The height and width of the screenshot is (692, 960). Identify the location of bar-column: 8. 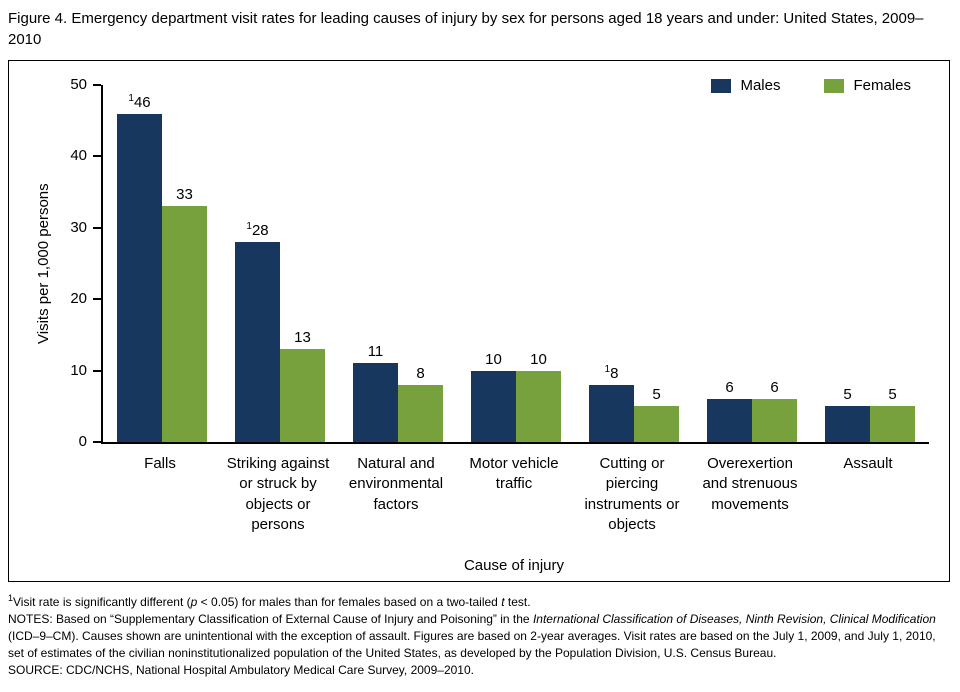
(420, 403).